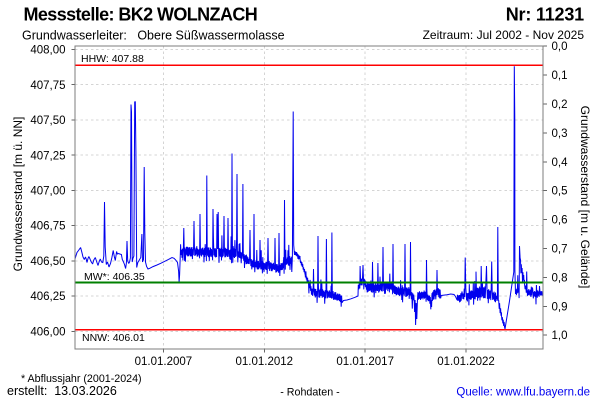 This screenshot has height=400, width=600. Describe the element at coordinates (310, 393) in the screenshot. I see `svg-text: - Rohdaten -` at that location.